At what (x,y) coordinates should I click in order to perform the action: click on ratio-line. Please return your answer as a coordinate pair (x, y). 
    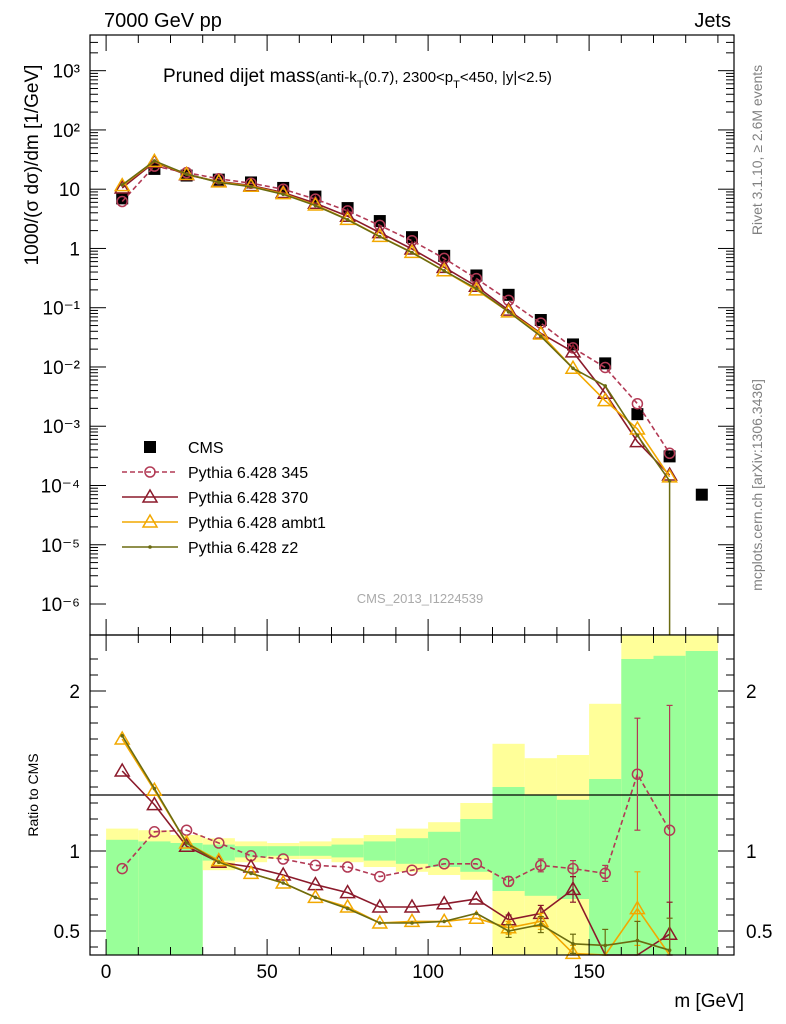
    Looking at the image, I should click on (395, 843).